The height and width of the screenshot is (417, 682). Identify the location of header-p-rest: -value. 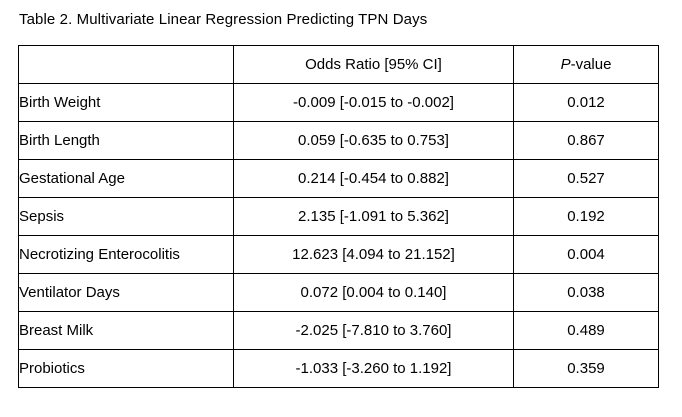
(591, 64).